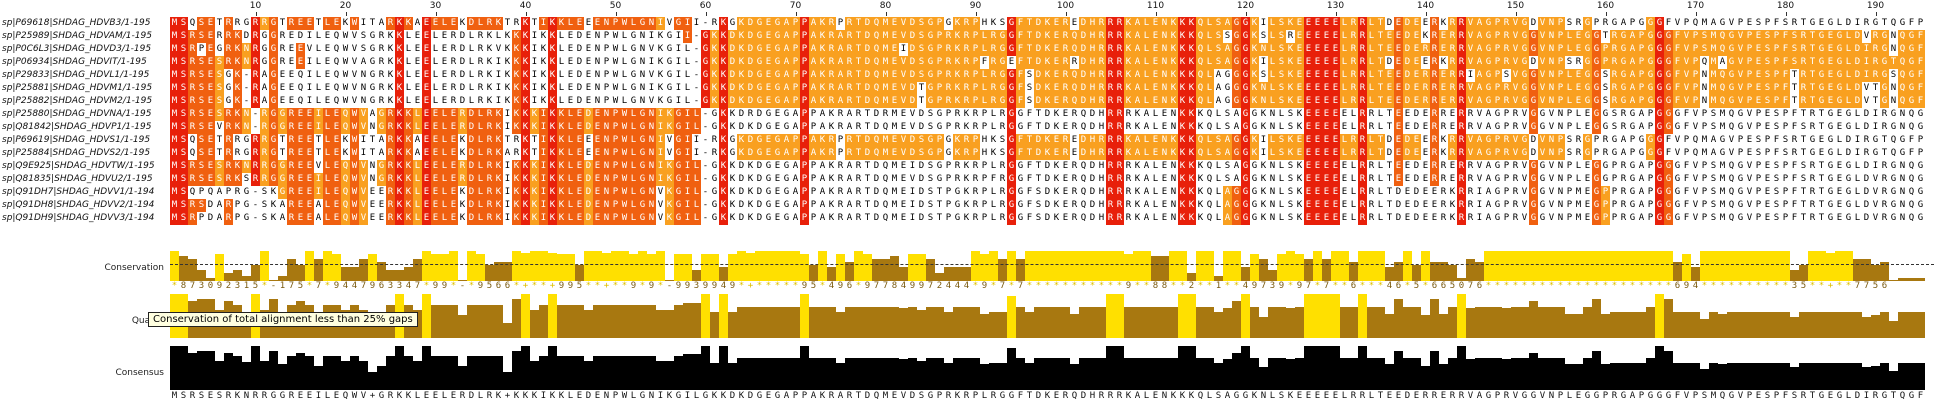 The height and width of the screenshot is (404, 1934). What do you see at coordinates (1911, 153) in the screenshot?
I see `residue-cell: F` at bounding box center [1911, 153].